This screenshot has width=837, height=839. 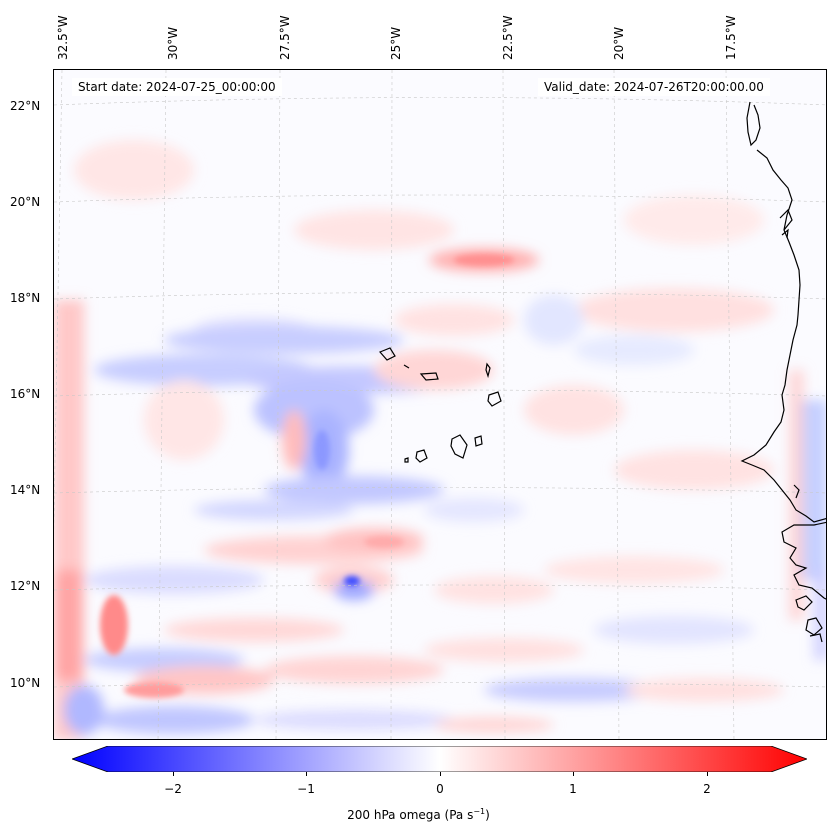 I want to click on valid-date-label: Valid_date: 2024-07-26T20:00:00.00, so click(x=654, y=87).